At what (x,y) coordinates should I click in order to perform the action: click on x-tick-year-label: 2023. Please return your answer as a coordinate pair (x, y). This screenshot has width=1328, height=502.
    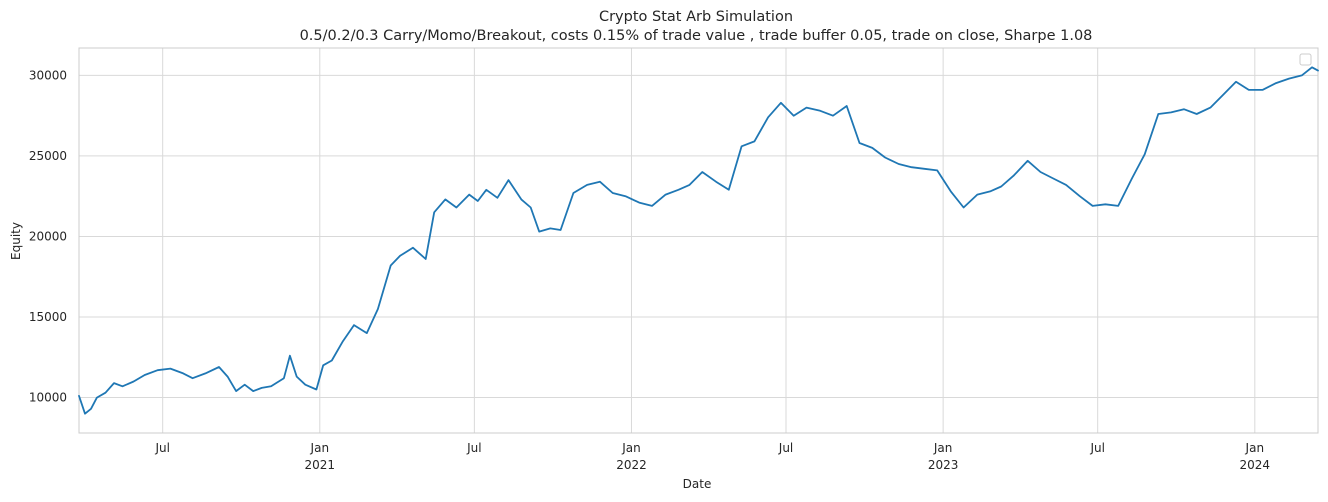
    Looking at the image, I should click on (943, 465).